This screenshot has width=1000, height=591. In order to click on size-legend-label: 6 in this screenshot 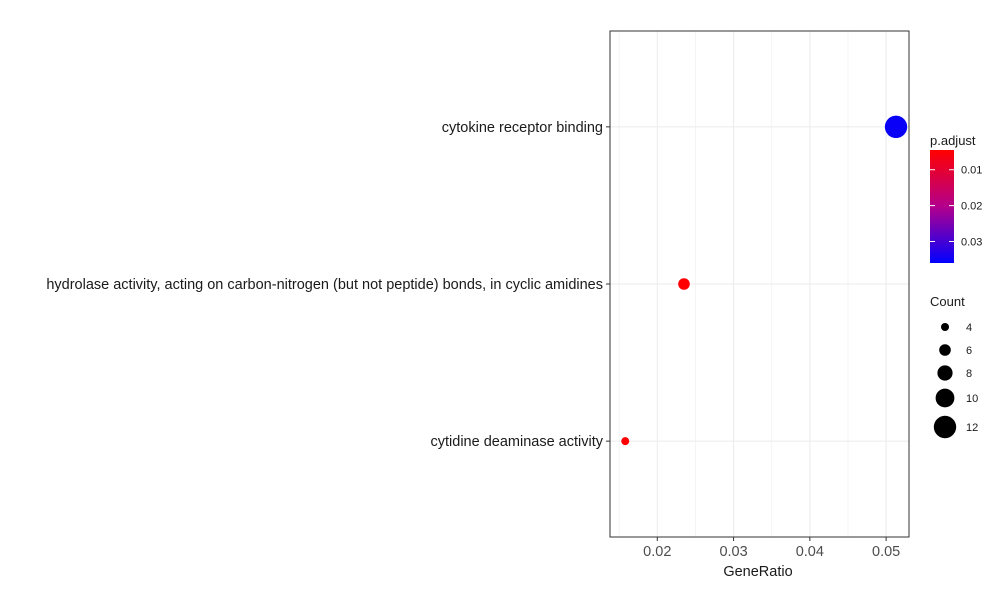, I will do `click(969, 351)`.